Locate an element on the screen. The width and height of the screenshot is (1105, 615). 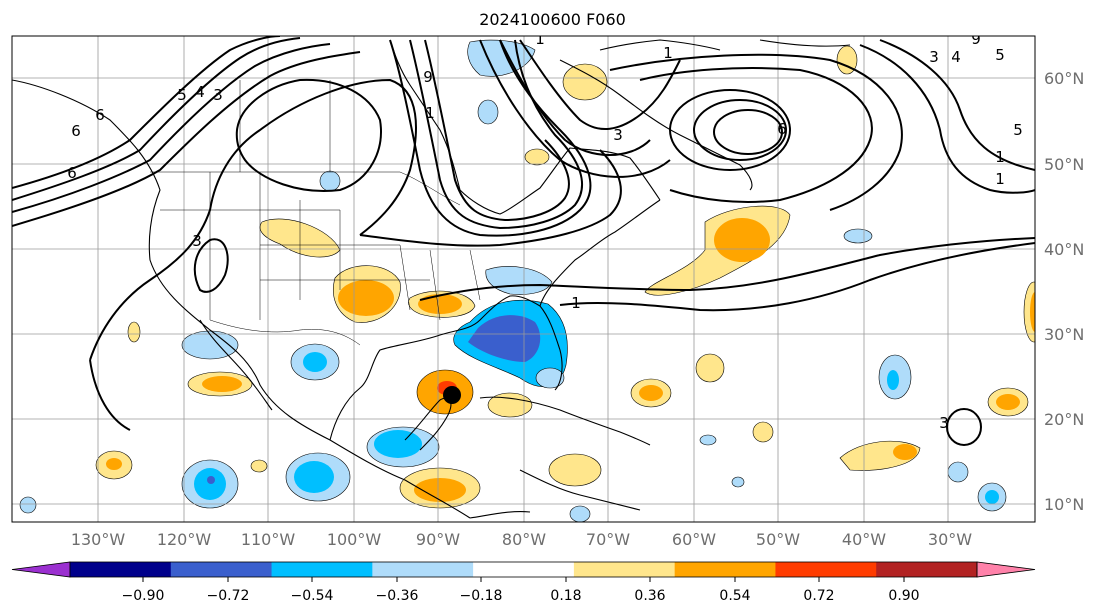
colorbar-border is located at coordinates (523, 569).